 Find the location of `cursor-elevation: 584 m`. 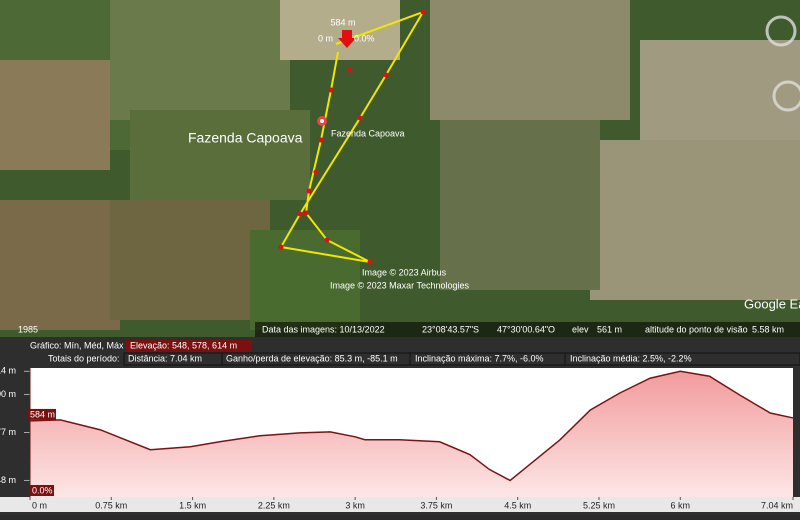

cursor-elevation: 584 m is located at coordinates (42, 414).